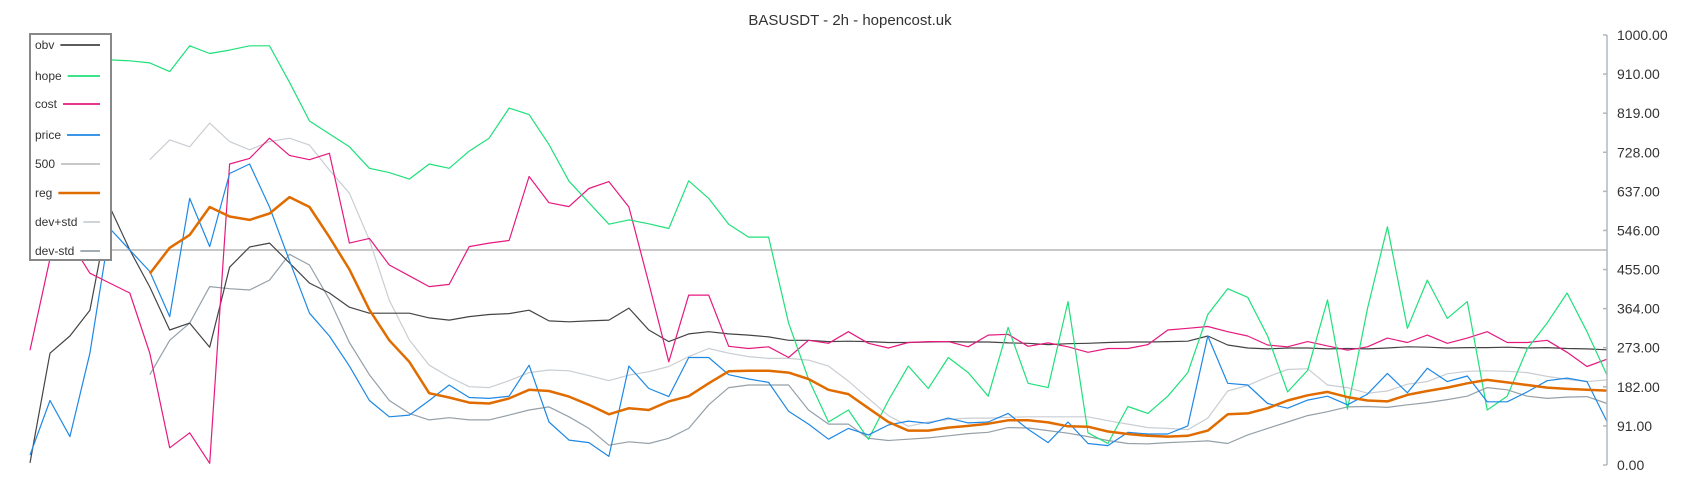  What do you see at coordinates (70, 147) in the screenshot?
I see `legend: obv hope cost price 500 reg dev+std dev-std` at bounding box center [70, 147].